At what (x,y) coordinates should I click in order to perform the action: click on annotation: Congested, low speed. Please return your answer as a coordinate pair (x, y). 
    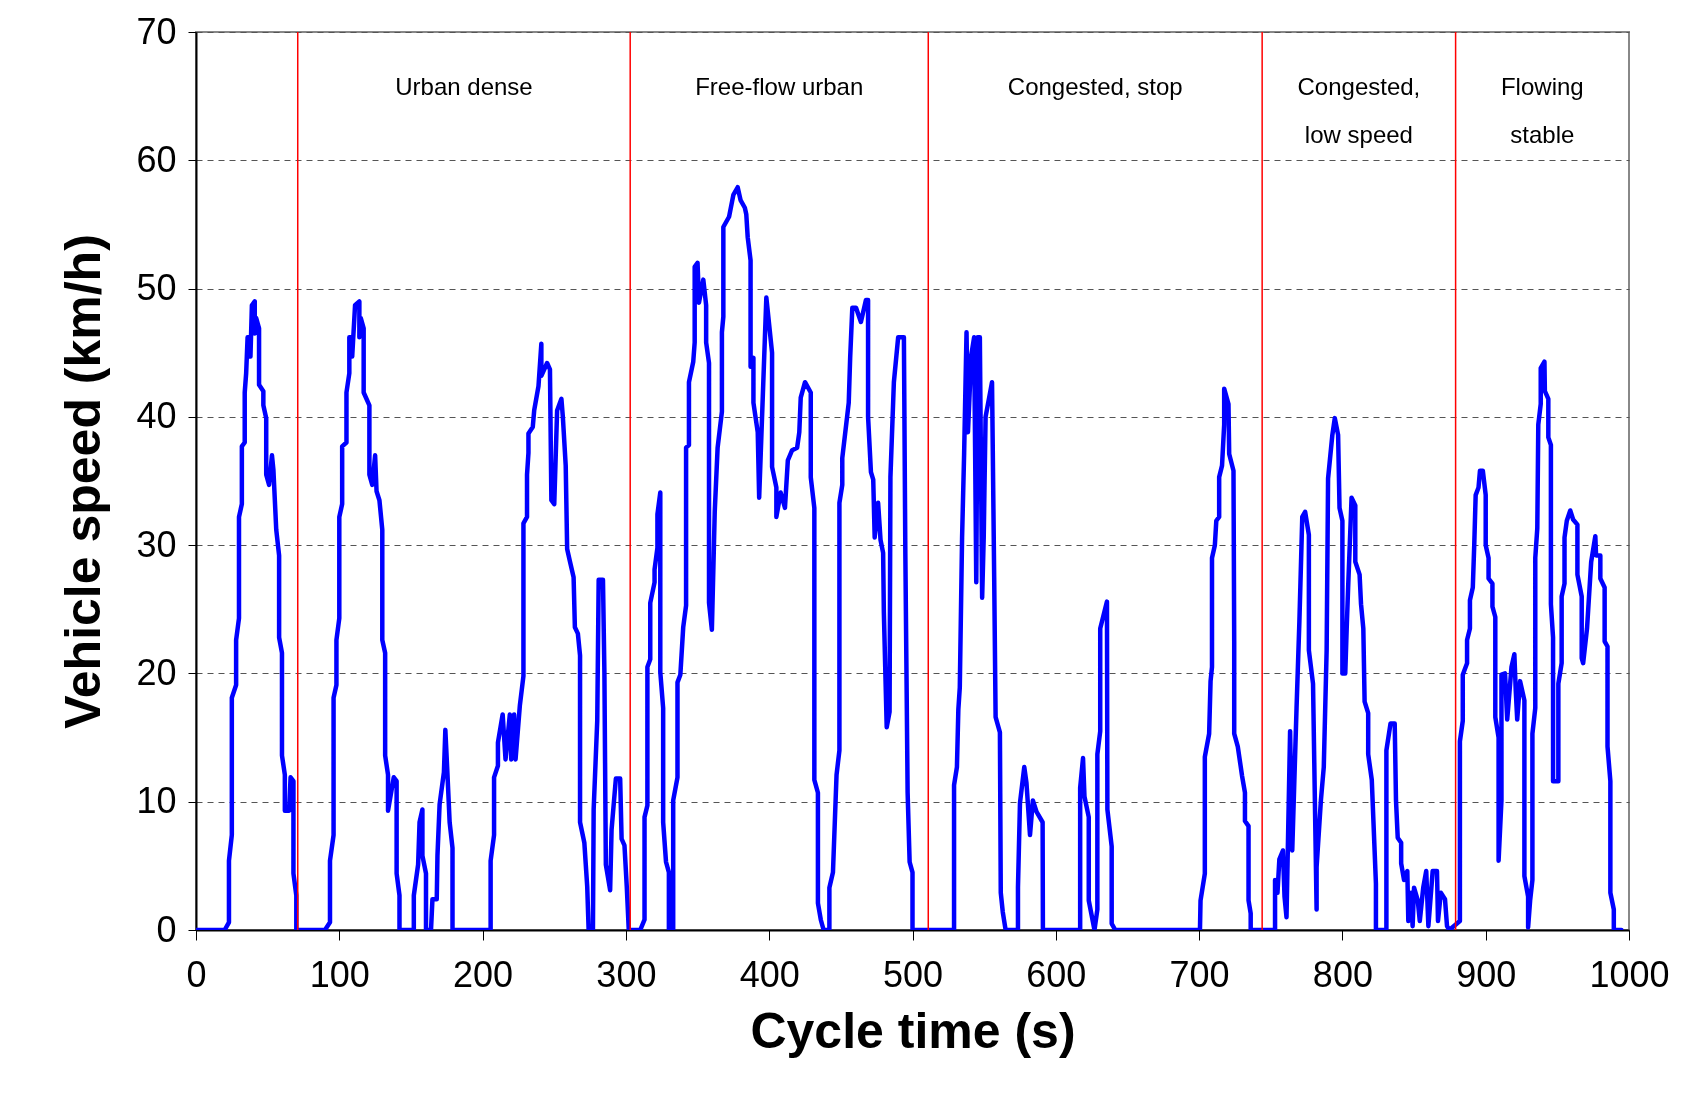
    Looking at the image, I should click on (1359, 110).